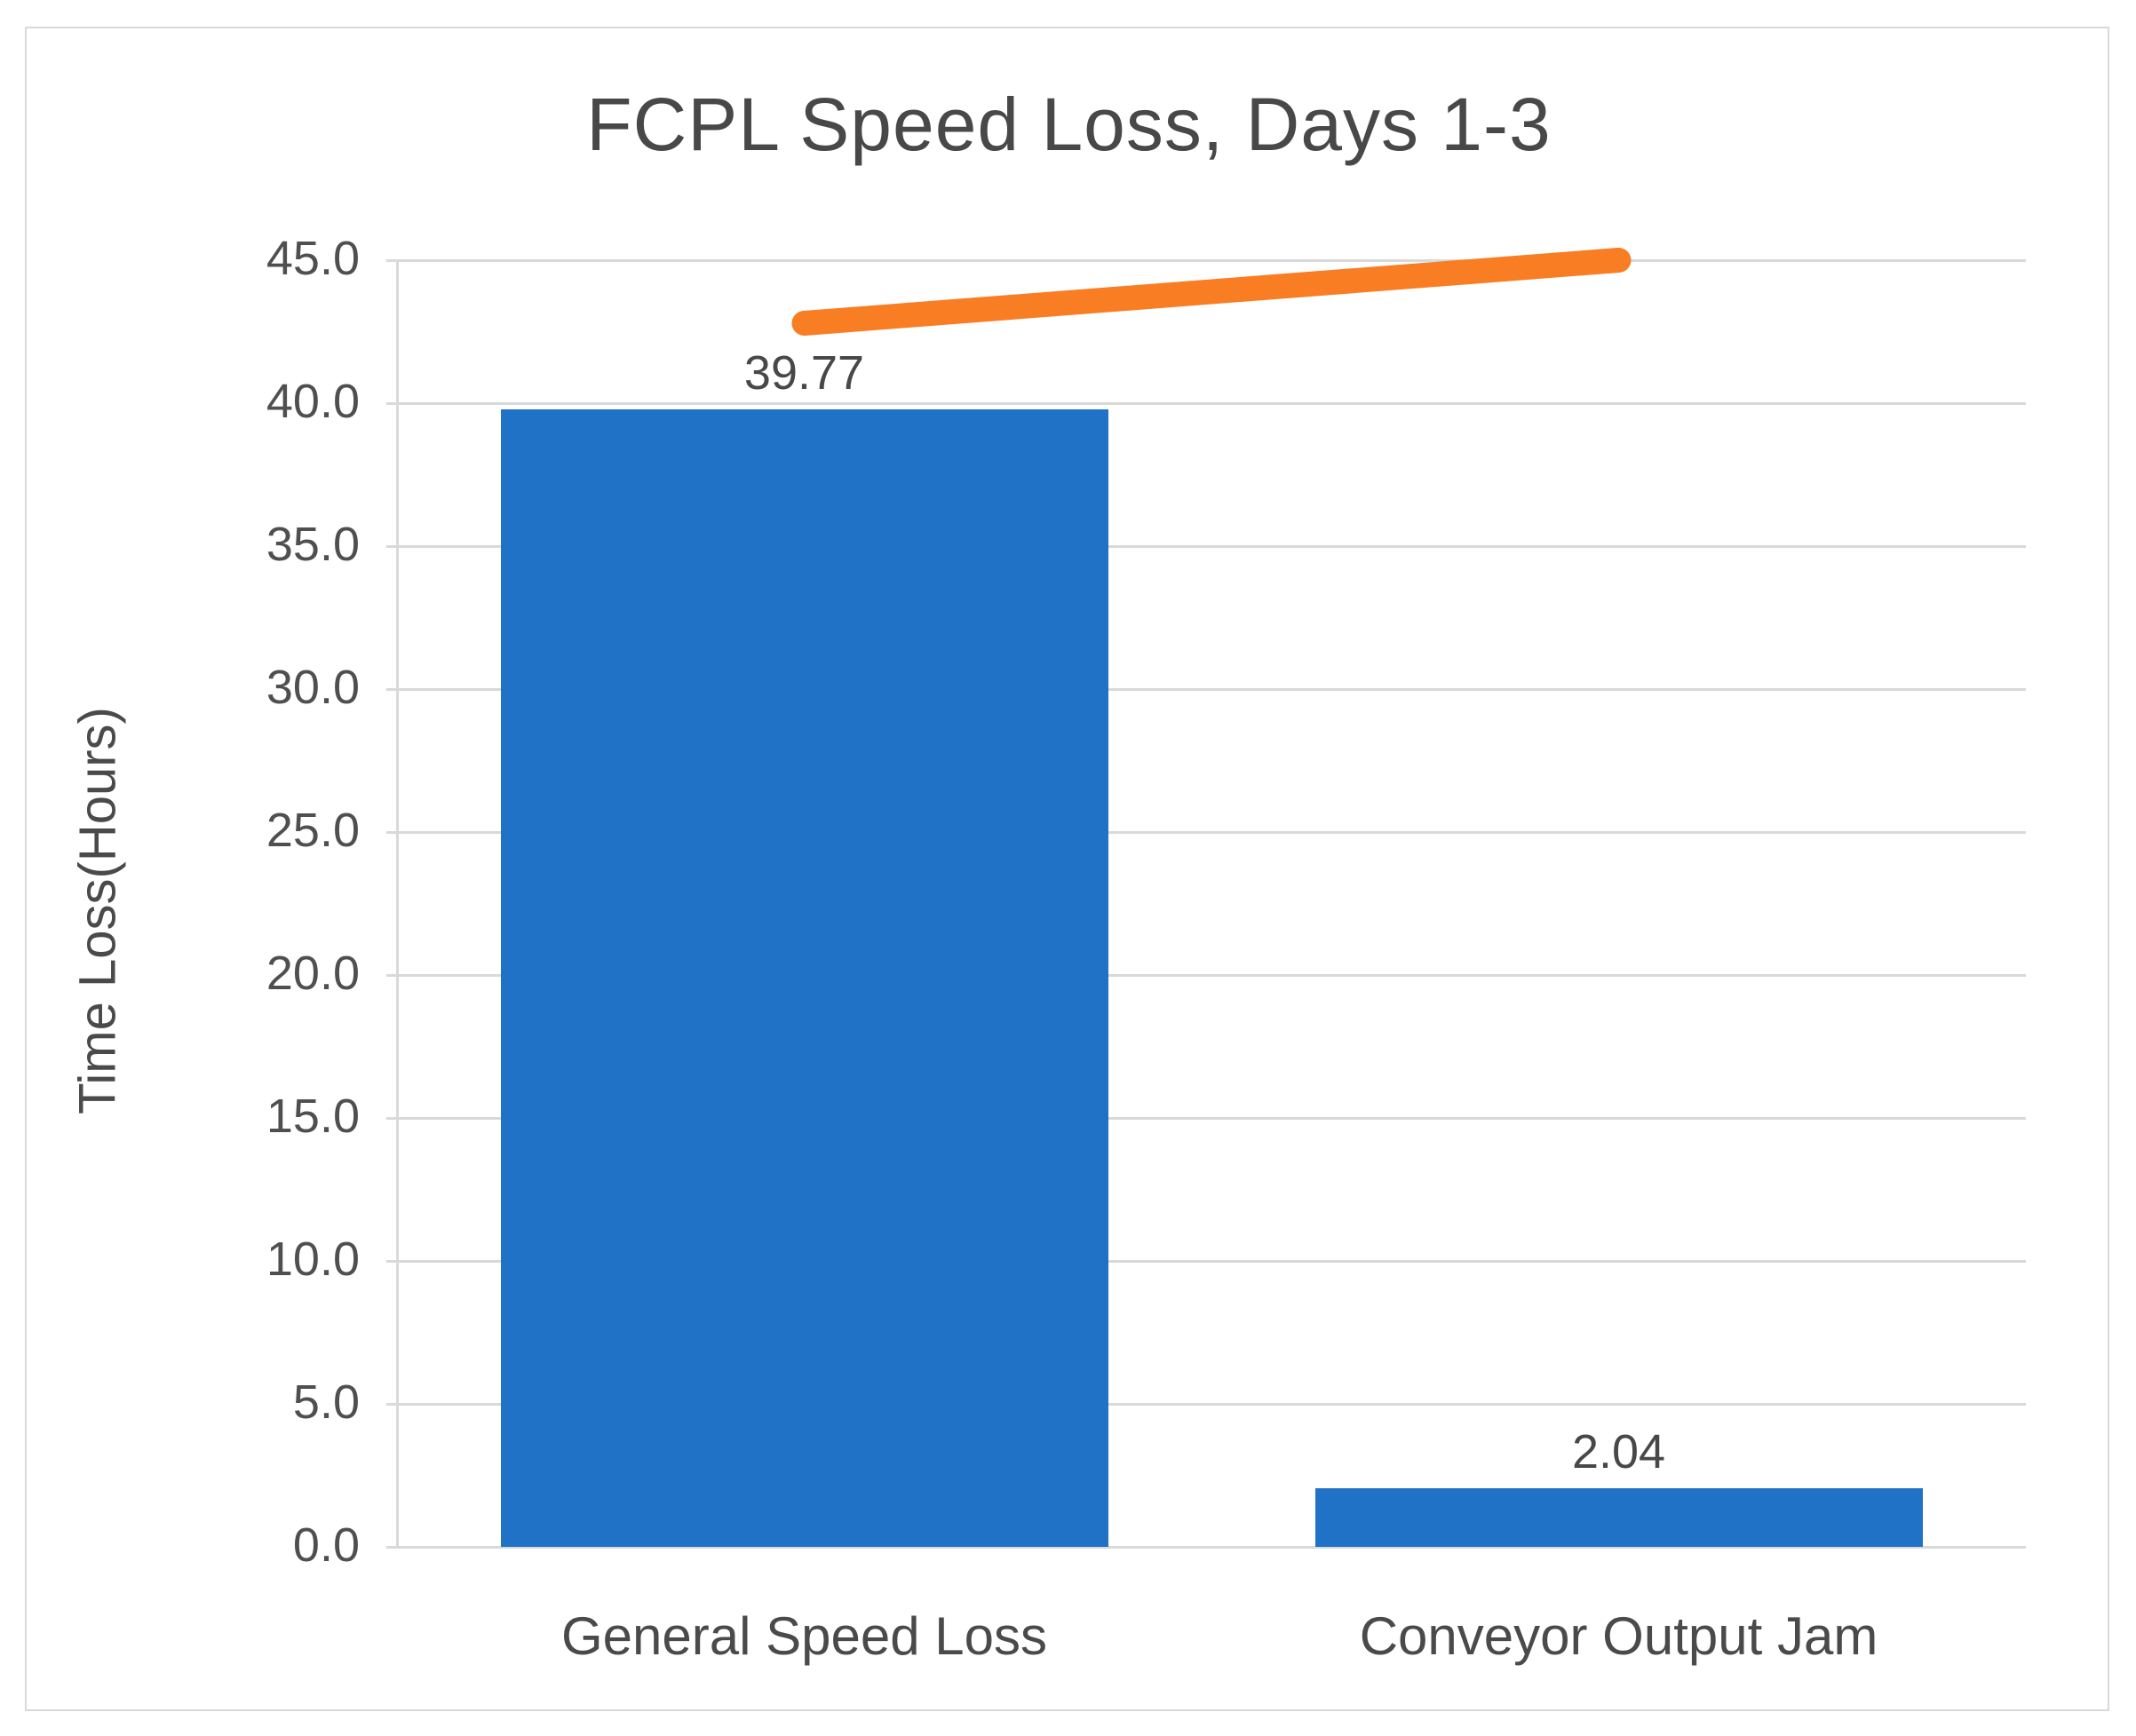 This screenshot has height=1736, width=2136. What do you see at coordinates (313, 974) in the screenshot?
I see `y-tick-label: 20.0` at bounding box center [313, 974].